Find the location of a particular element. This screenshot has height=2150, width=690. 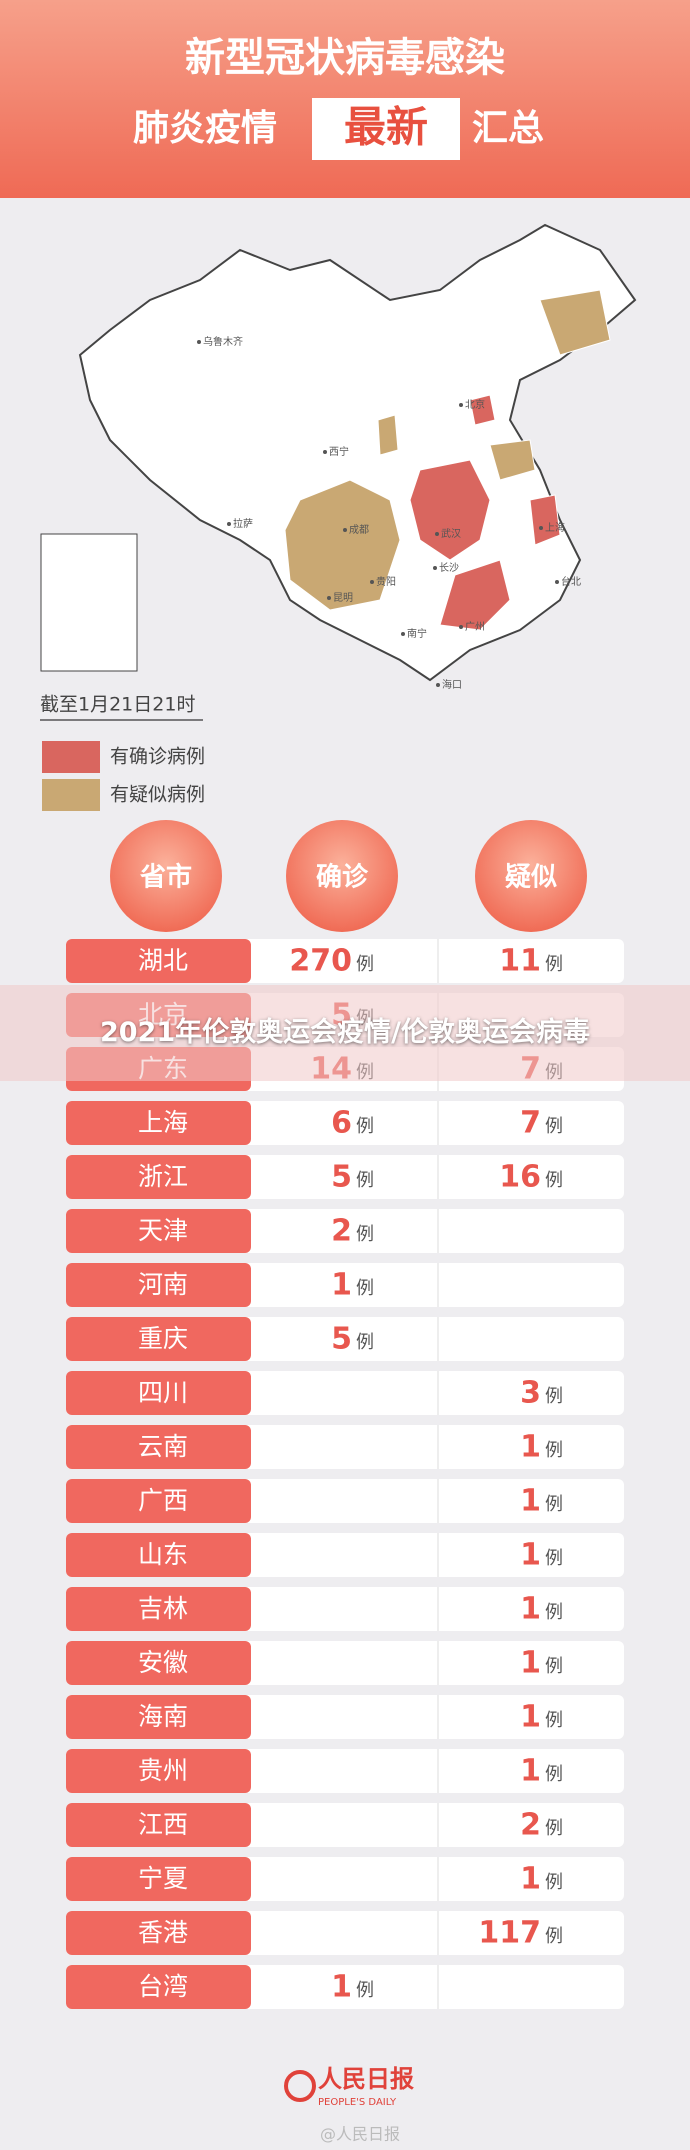

title: 新型冠状病毒感染 is located at coordinates (345, 58).